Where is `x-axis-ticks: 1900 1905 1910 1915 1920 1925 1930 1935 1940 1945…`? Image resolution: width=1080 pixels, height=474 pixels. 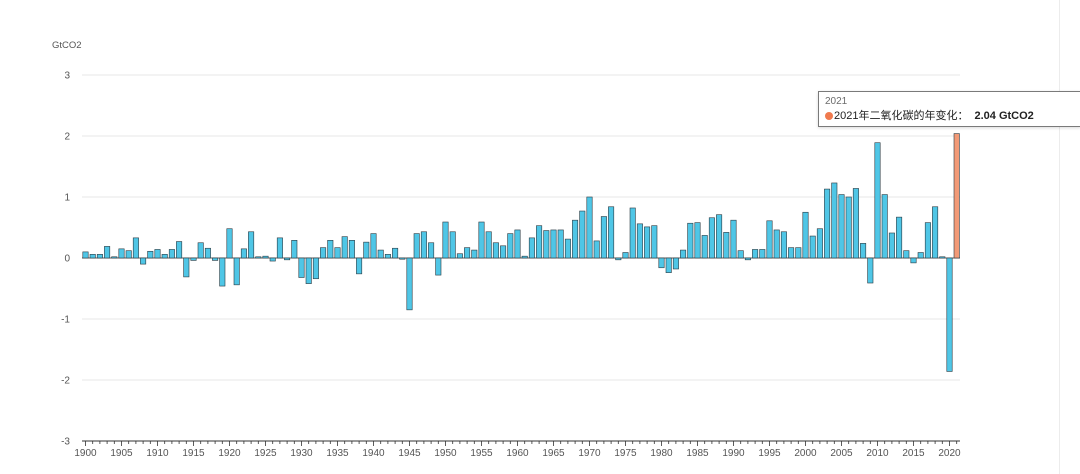 x-axis-ticks: 1900 1905 1910 1915 1920 1925 1930 1935 1940 1945… is located at coordinates (517, 450).